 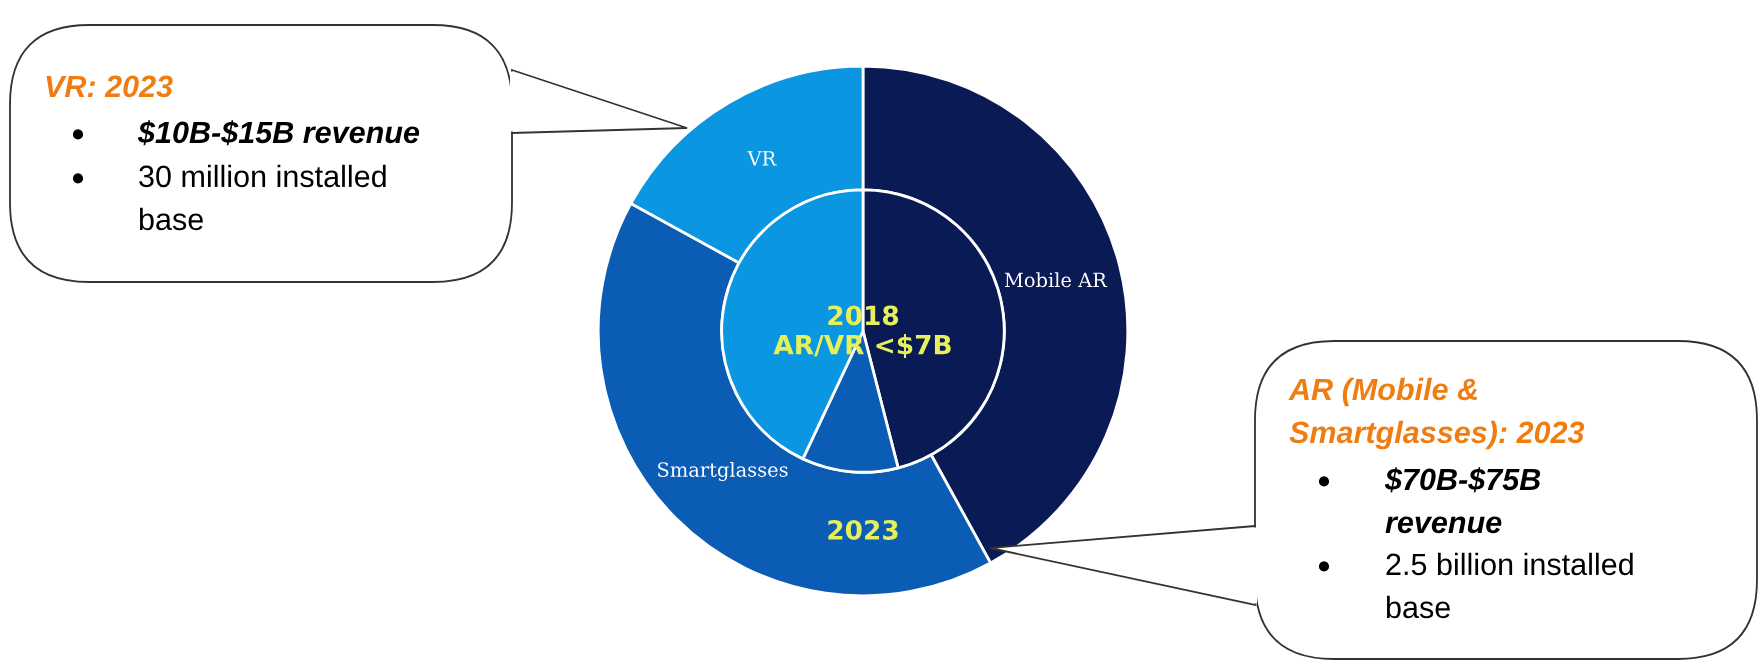 What do you see at coordinates (246, 133) in the screenshot?
I see `text: ● $10B-$15B revenue` at bounding box center [246, 133].